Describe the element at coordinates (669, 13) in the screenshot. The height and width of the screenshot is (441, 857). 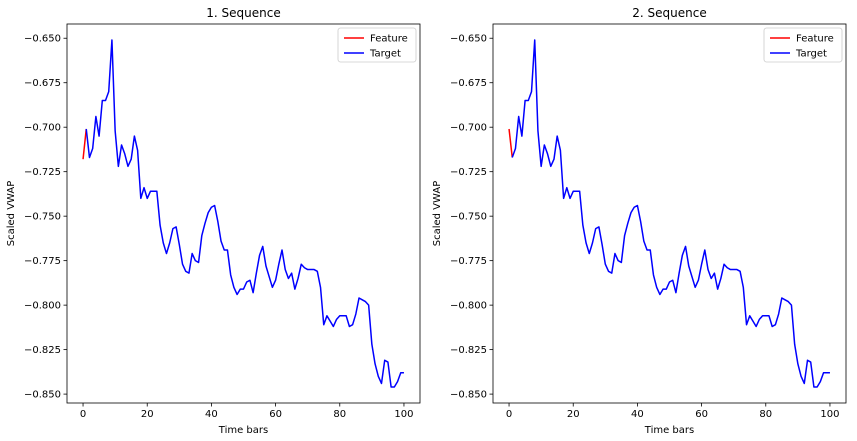
I see `chart-title: 2. Sequence` at that location.